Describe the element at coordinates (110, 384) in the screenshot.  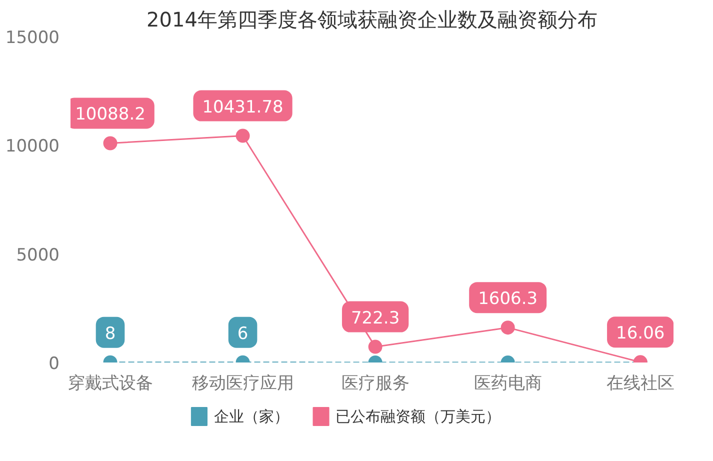
I see `x-tick-label: 穿戴式设备` at that location.